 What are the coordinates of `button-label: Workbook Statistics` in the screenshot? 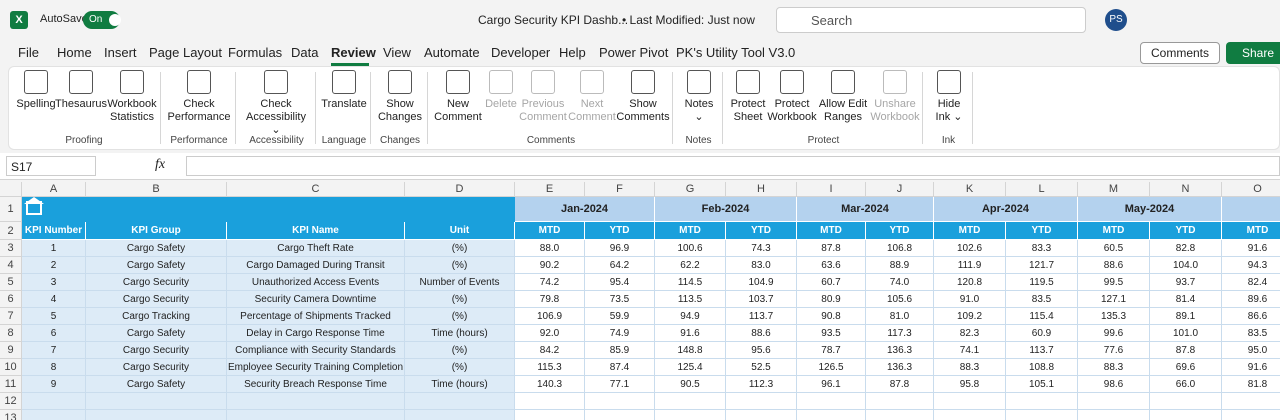 It's located at (132, 110).